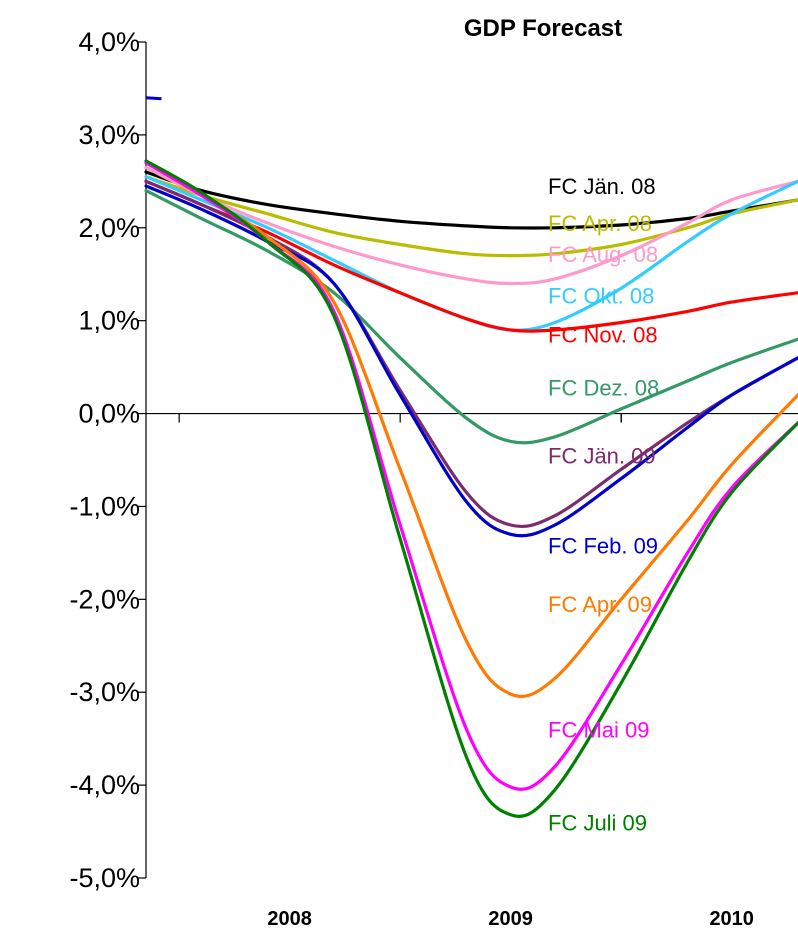 Image resolution: width=798 pixels, height=938 pixels. Describe the element at coordinates (600, 604) in the screenshot. I see `series-label: FC Apr. 09` at that location.